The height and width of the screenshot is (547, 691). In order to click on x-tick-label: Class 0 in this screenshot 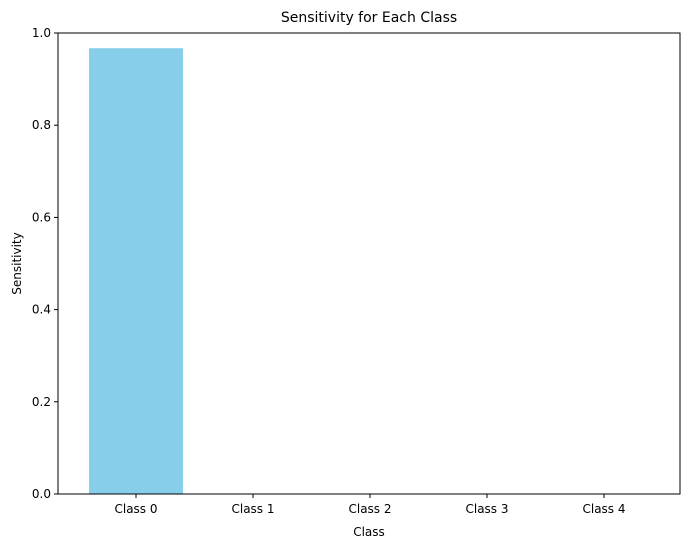, I will do `click(135, 509)`.